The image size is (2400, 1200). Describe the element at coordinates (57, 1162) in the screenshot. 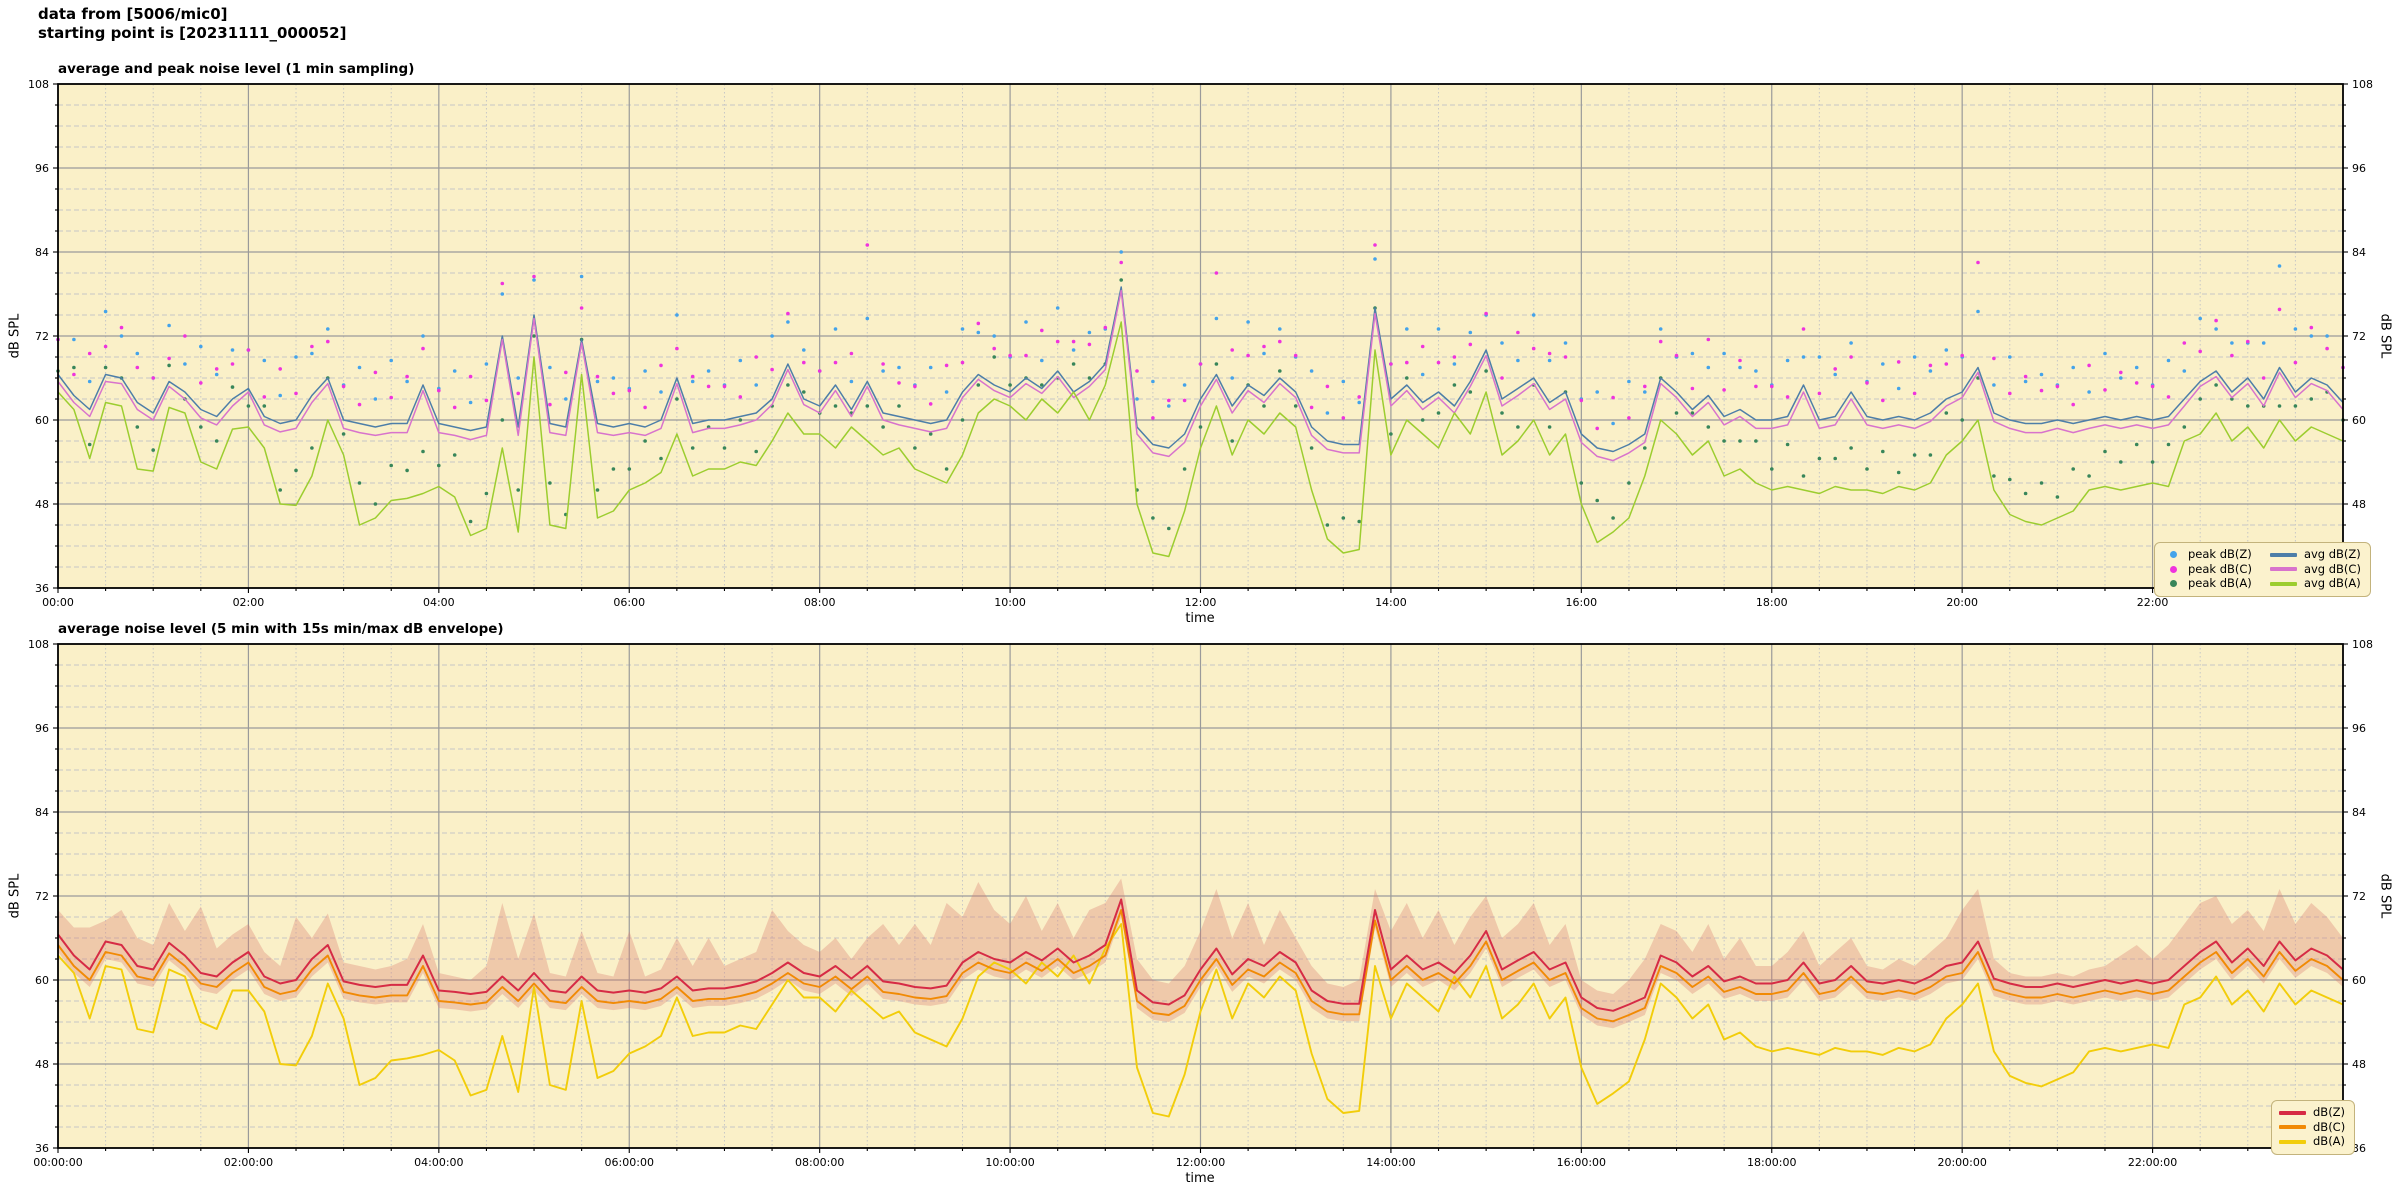

I see `x-tick-label: 00:00:00` at that location.